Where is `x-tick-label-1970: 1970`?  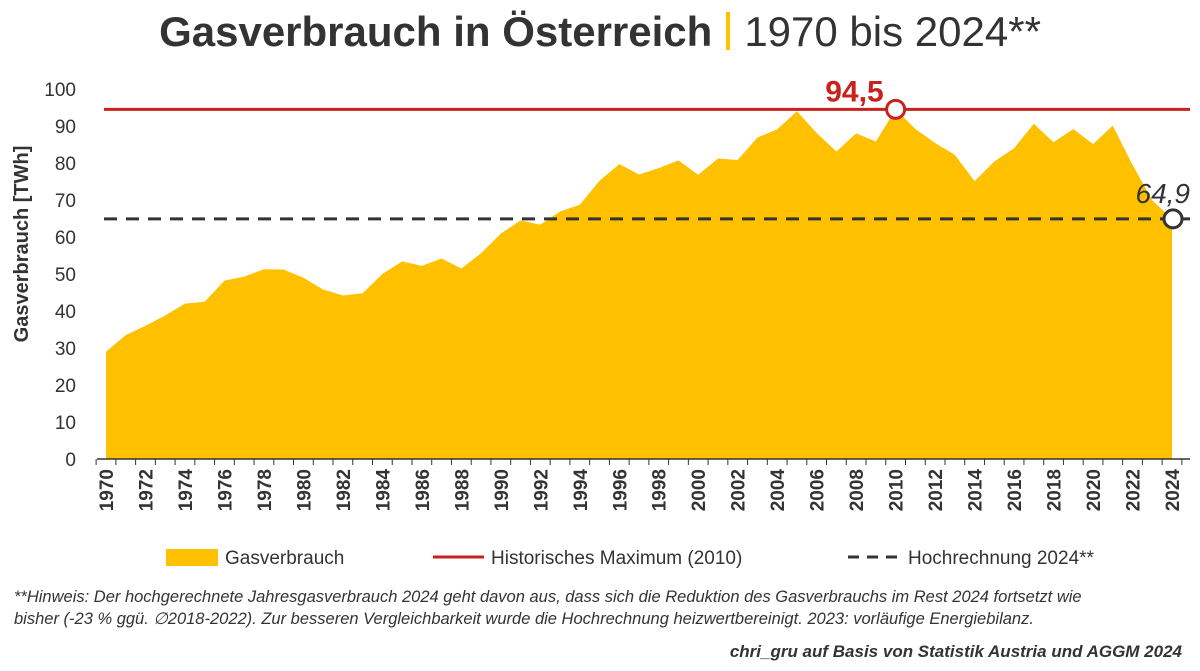
x-tick-label-1970: 1970 is located at coordinates (107, 490).